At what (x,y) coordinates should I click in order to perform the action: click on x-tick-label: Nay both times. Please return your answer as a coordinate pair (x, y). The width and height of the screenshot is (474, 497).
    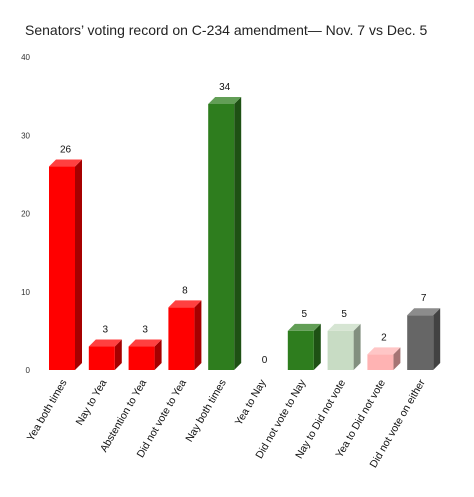
    Looking at the image, I should click on (205, 411).